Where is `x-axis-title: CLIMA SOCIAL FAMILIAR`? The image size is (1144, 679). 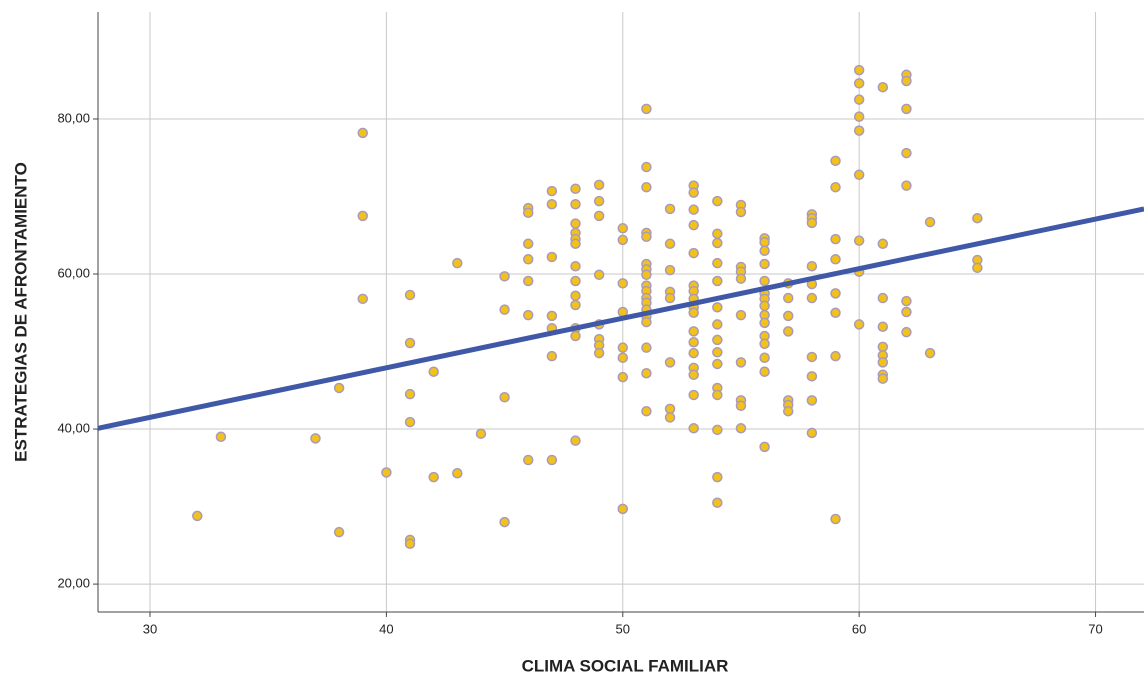
x-axis-title: CLIMA SOCIAL FAMILIAR is located at coordinates (625, 665).